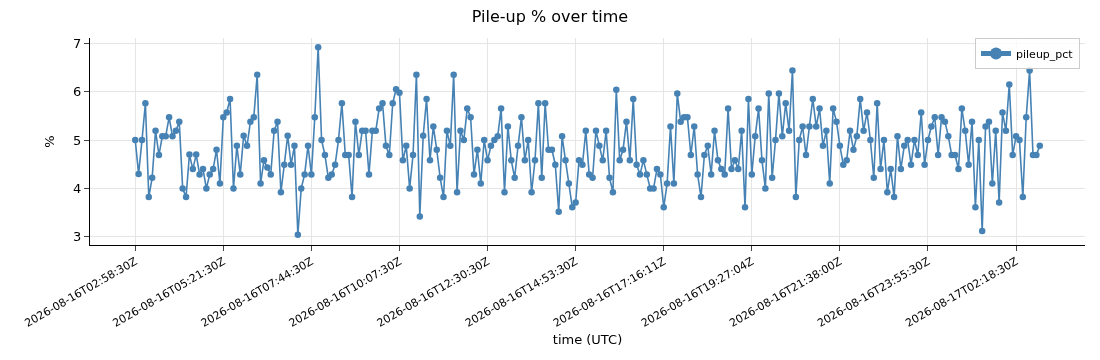  What do you see at coordinates (77, 188) in the screenshot?
I see `y-tick-label: 4` at bounding box center [77, 188].